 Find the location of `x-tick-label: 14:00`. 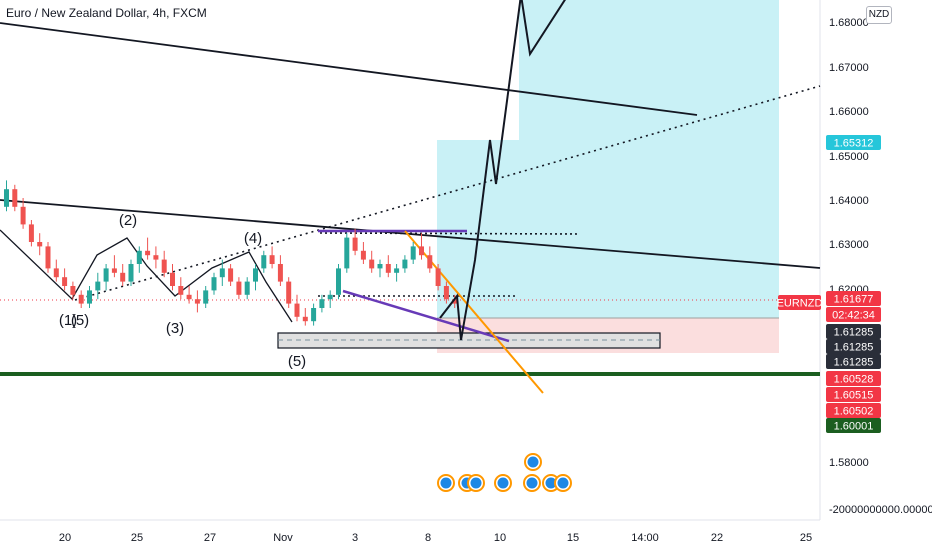

x-tick-label: 14:00 is located at coordinates (645, 538).